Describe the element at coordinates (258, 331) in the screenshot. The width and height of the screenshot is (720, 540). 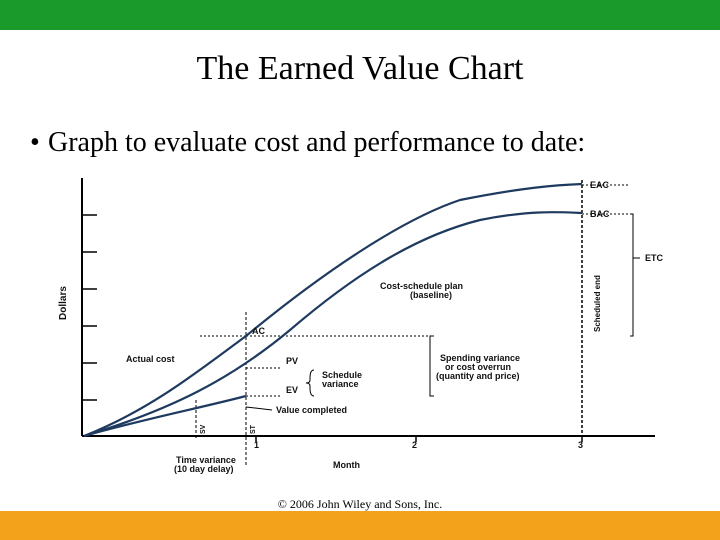
I see `ac-label: AC` at that location.